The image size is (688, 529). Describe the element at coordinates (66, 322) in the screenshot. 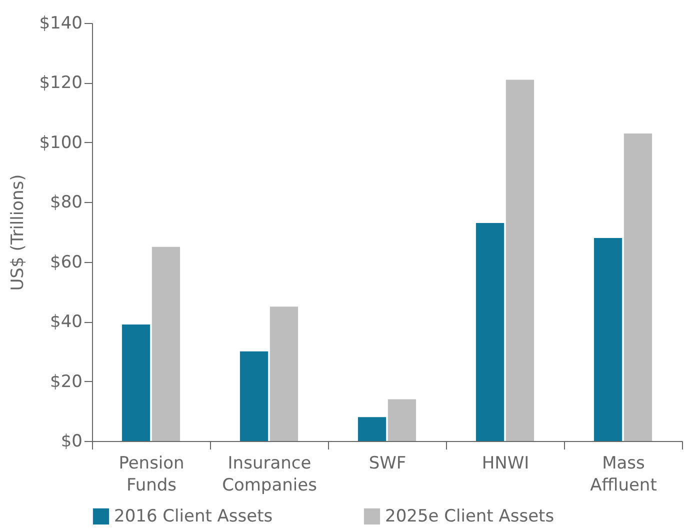

I see `y-tick-label: $40` at that location.